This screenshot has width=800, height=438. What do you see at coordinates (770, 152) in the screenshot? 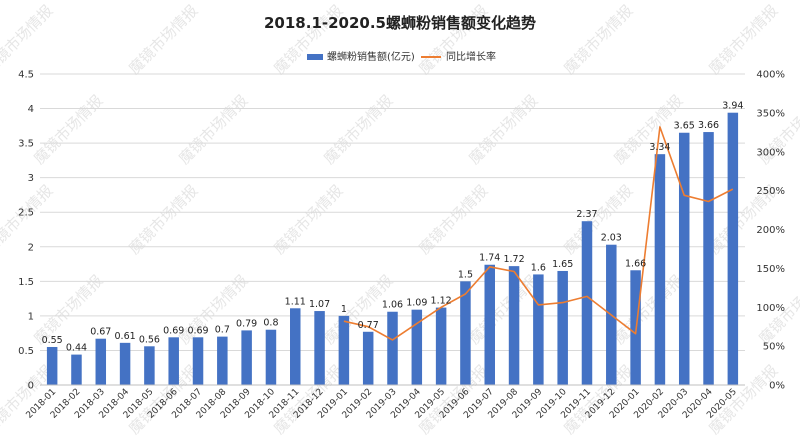
I see `y-right-tick-label: 300%` at bounding box center [770, 152].